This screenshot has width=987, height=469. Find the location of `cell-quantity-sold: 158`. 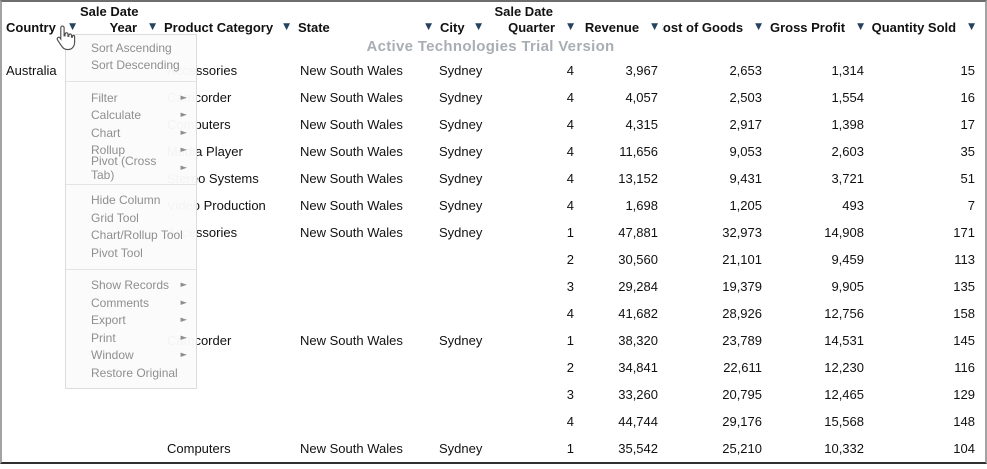

cell-quantity-sold: 158 is located at coordinates (964, 313).